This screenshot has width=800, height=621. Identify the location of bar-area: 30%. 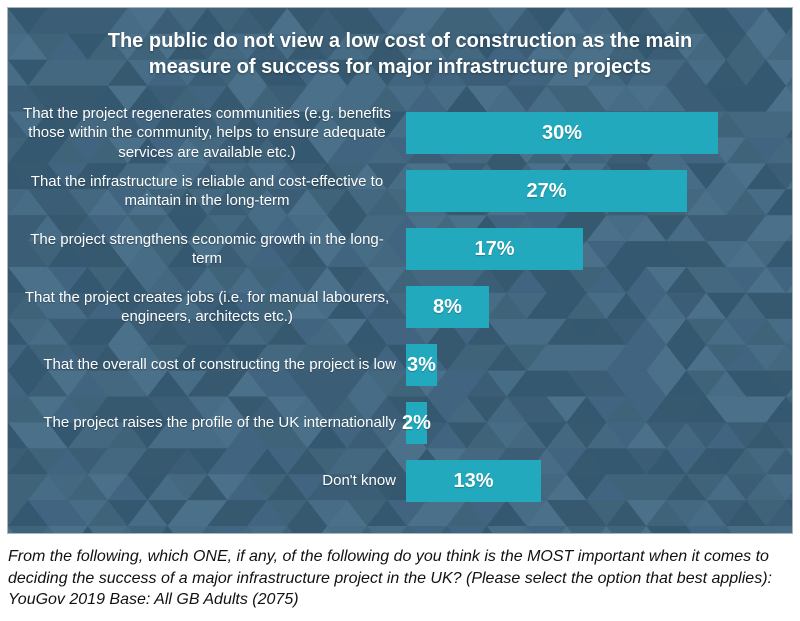
(594, 133).